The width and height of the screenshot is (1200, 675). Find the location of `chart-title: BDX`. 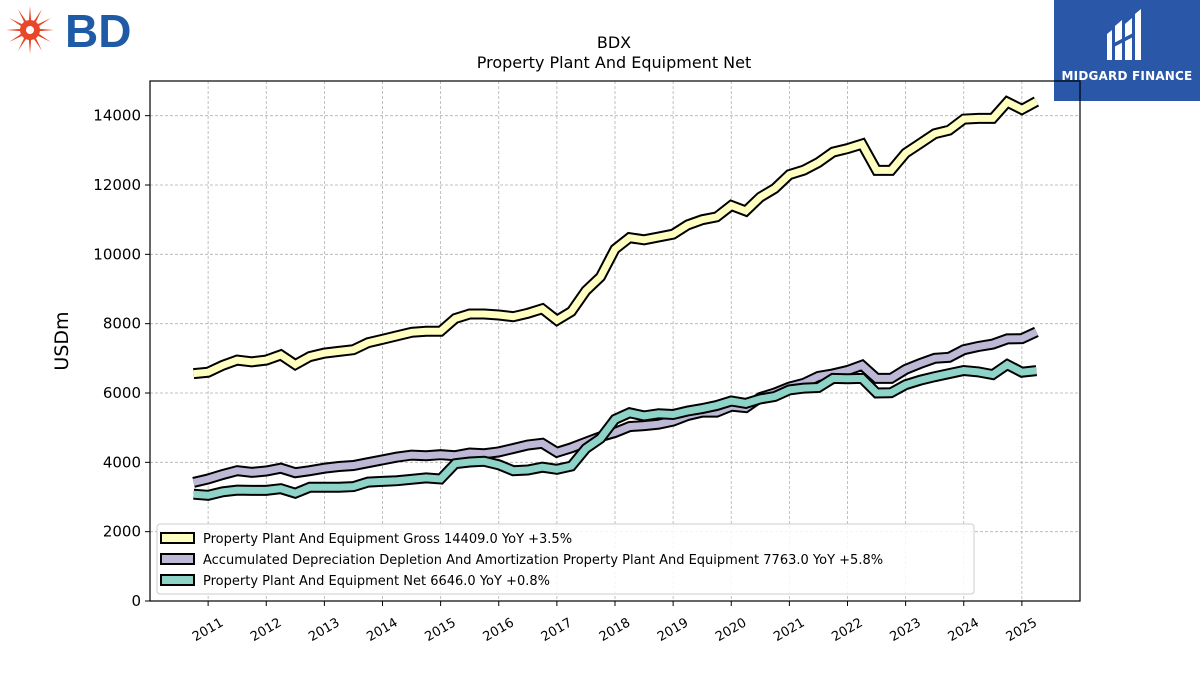

chart-title: BDX is located at coordinates (614, 42).